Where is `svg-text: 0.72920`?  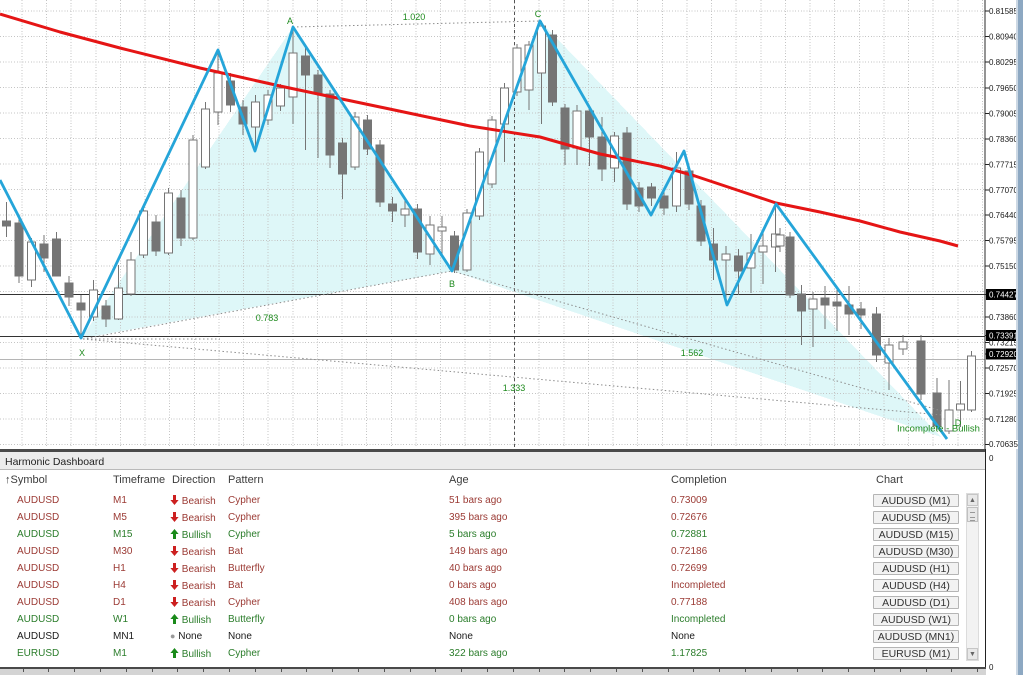
svg-text: 0.72920 is located at coordinates (1003, 354).